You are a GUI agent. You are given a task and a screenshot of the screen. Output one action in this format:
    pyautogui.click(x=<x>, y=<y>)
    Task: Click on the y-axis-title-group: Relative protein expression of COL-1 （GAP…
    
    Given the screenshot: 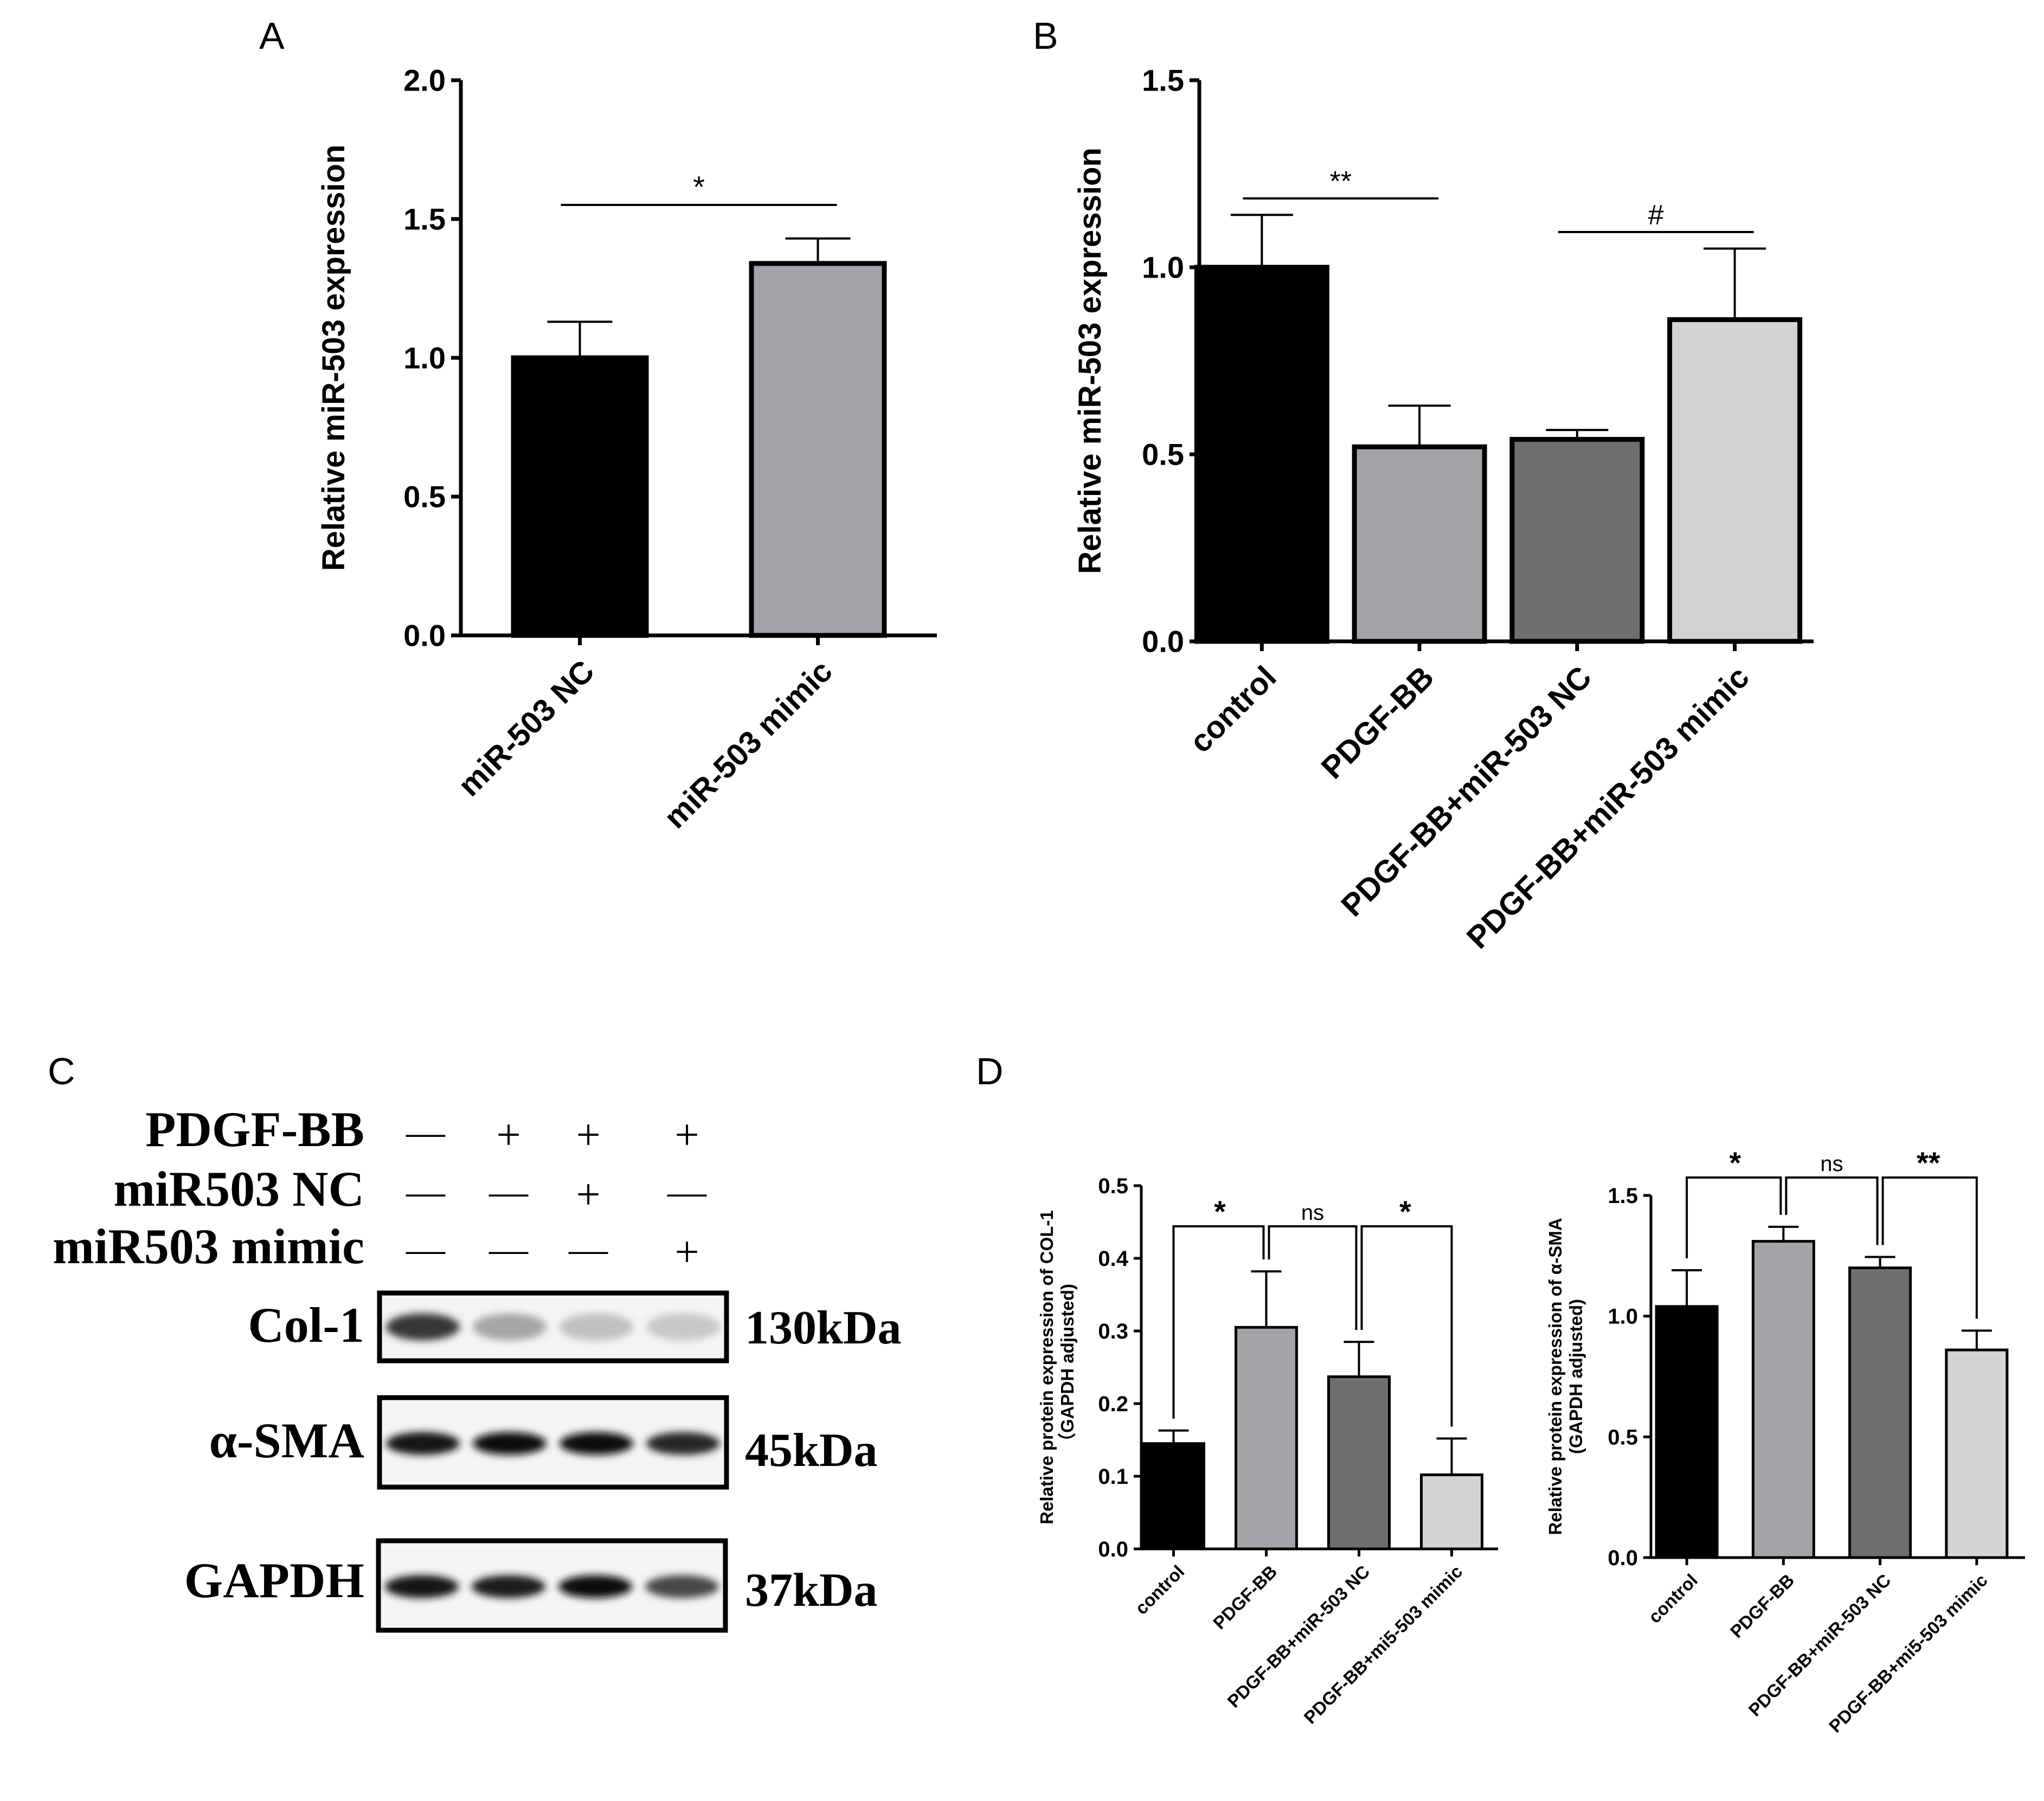 What is the action you would take?
    pyautogui.click(x=1057, y=1367)
    